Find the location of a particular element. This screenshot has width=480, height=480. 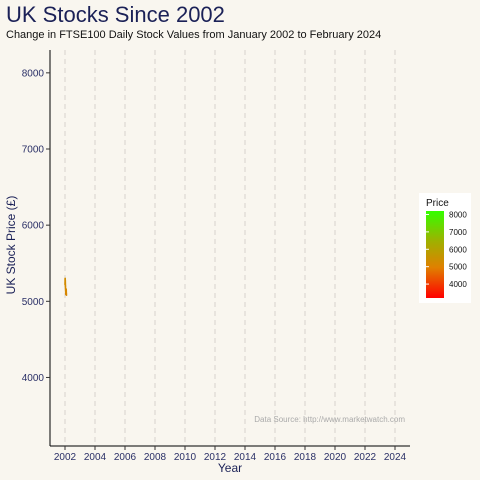

legend-tick-label-8000: 8000 is located at coordinates (458, 214).